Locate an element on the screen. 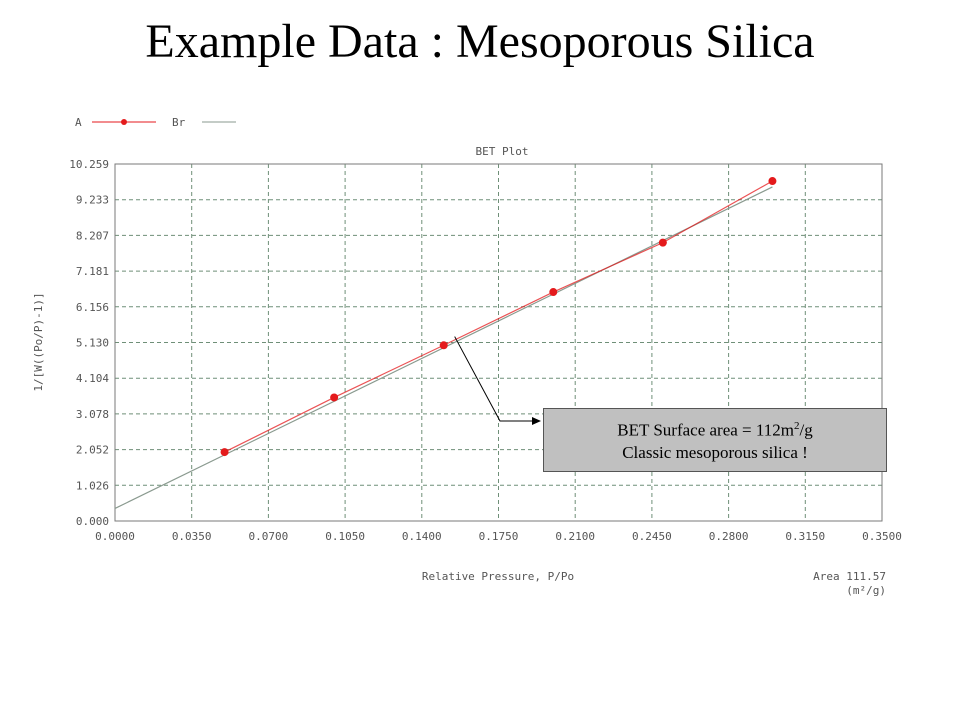 The height and width of the screenshot is (720, 960). legend-label-br: Br is located at coordinates (179, 122).